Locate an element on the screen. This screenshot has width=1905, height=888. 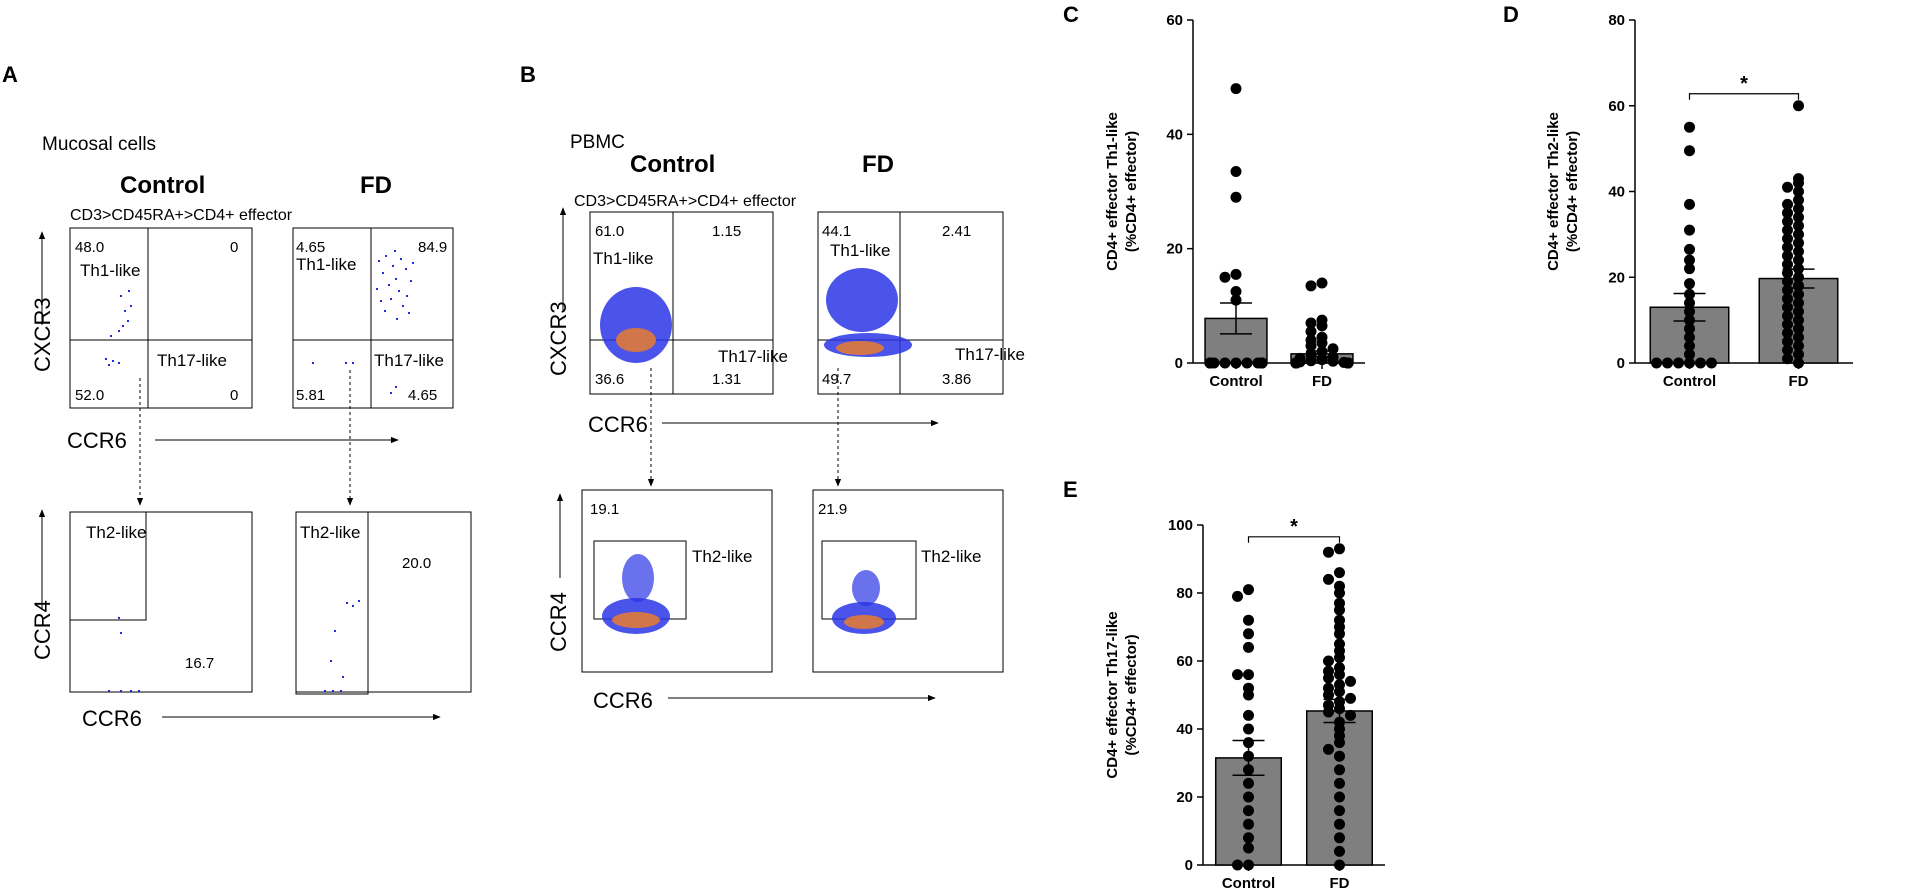
panel-a-gating-label: CD3>CD45RA+>CD4+ effector is located at coordinates (181, 215).